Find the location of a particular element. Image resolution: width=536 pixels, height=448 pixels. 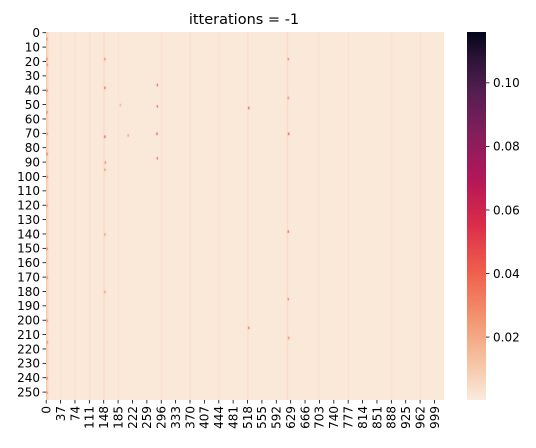

colorbar-tick-label: 0.06 is located at coordinates (506, 210).